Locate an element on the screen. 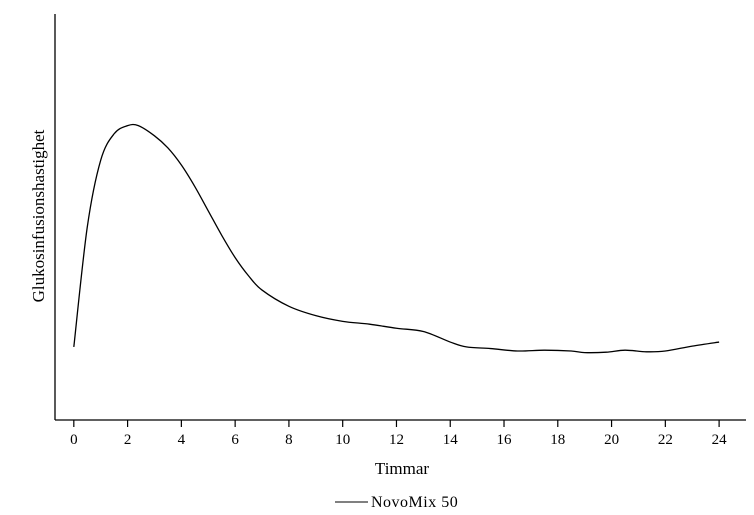  x-tick-label: 0 is located at coordinates (74, 440).